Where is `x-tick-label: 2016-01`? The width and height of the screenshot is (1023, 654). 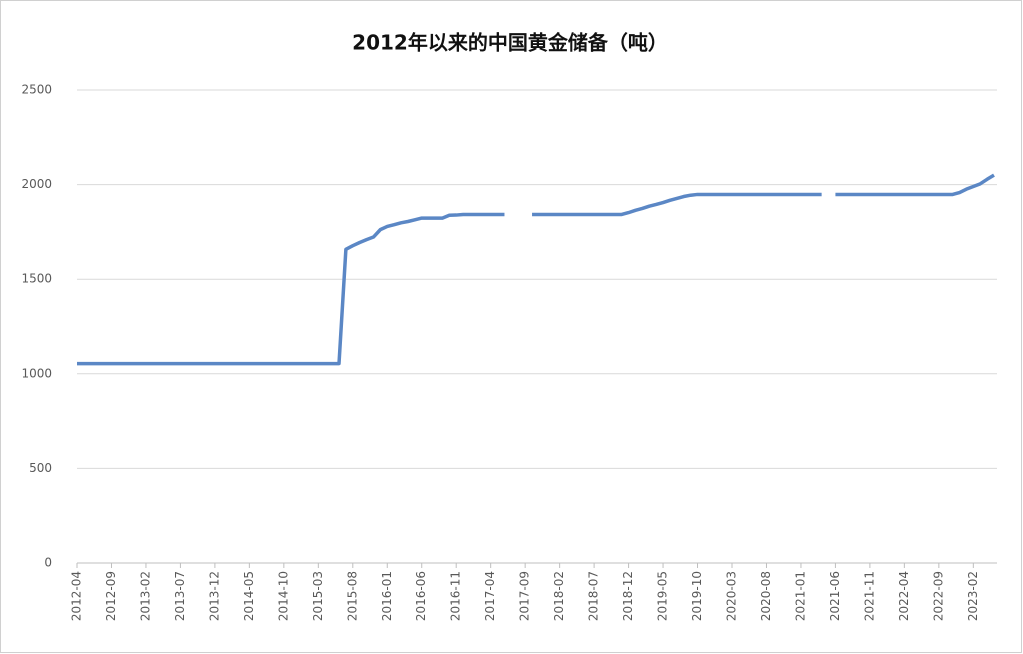
x-tick-label: 2016-01 is located at coordinates (387, 596).